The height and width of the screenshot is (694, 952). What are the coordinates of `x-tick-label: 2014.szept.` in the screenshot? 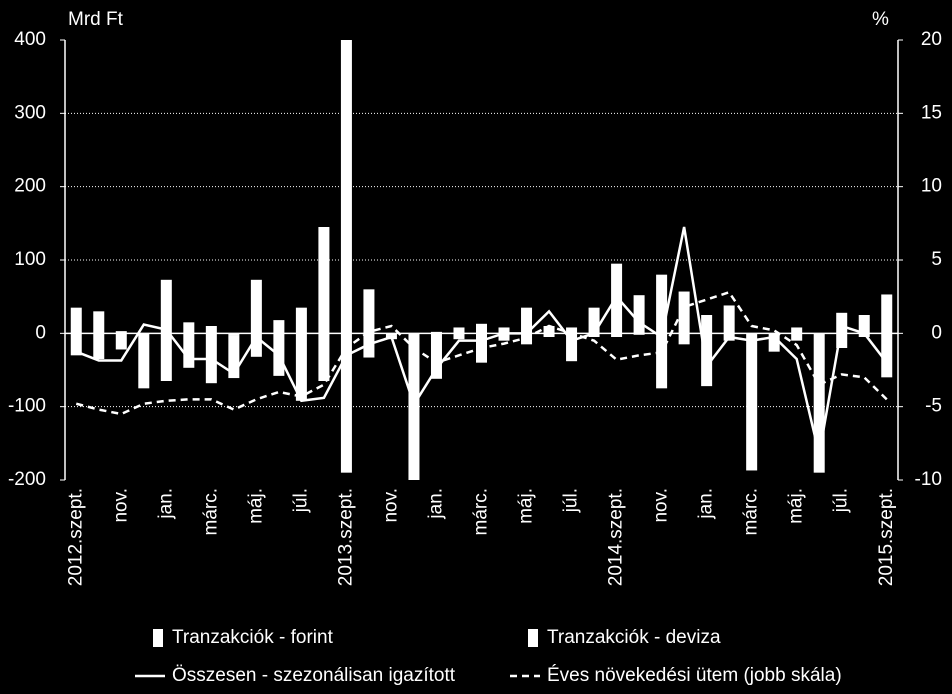 It's located at (616, 537).